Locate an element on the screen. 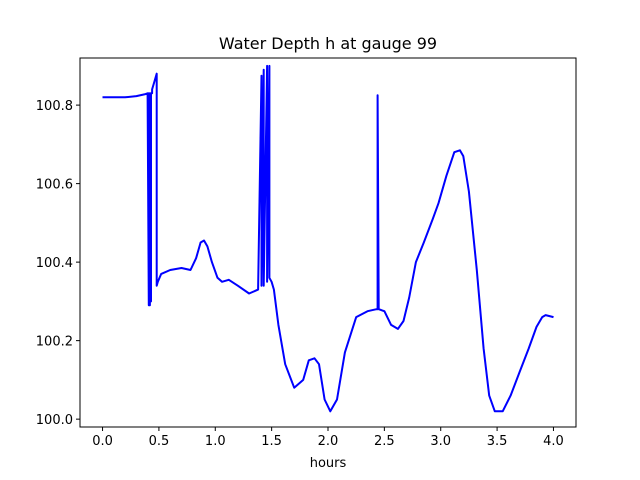 The width and height of the screenshot is (640, 480). x-tick-label: 0.0 is located at coordinates (102, 441).